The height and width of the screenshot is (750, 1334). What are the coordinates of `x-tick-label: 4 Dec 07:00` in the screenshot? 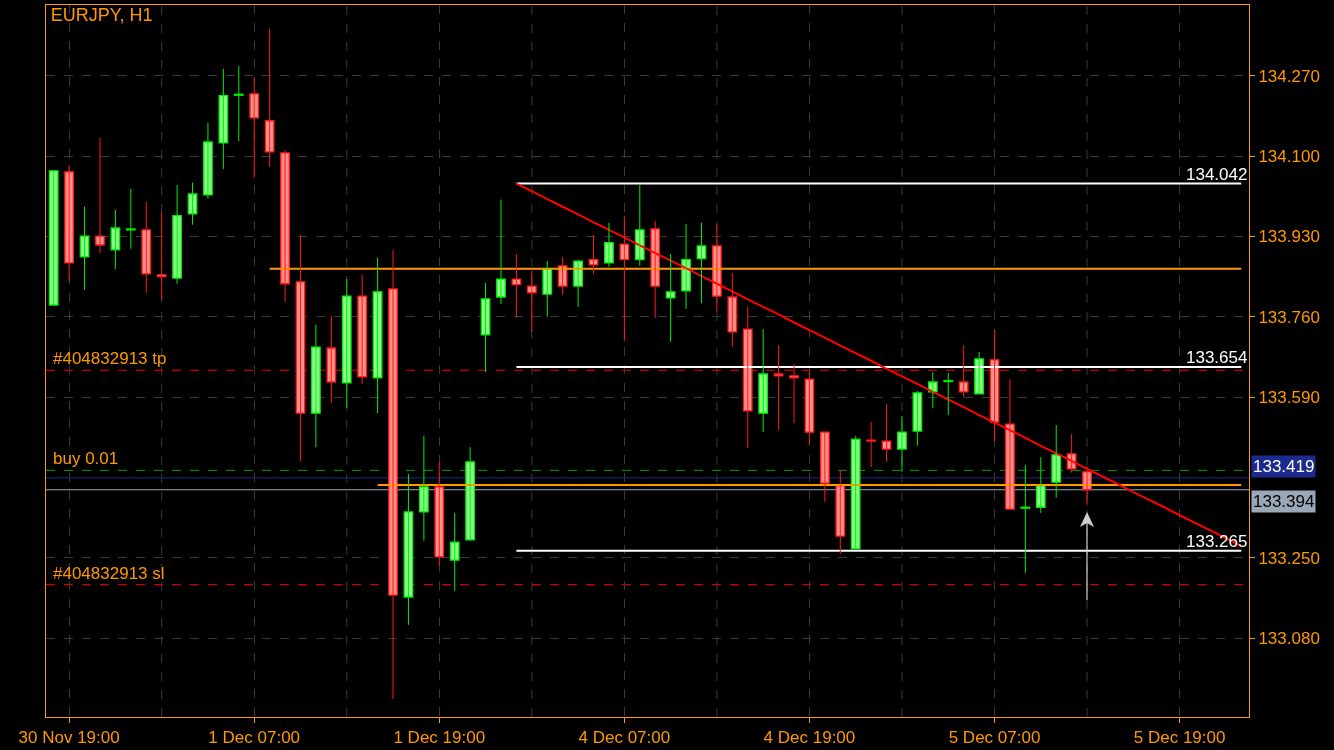 It's located at (624, 738).